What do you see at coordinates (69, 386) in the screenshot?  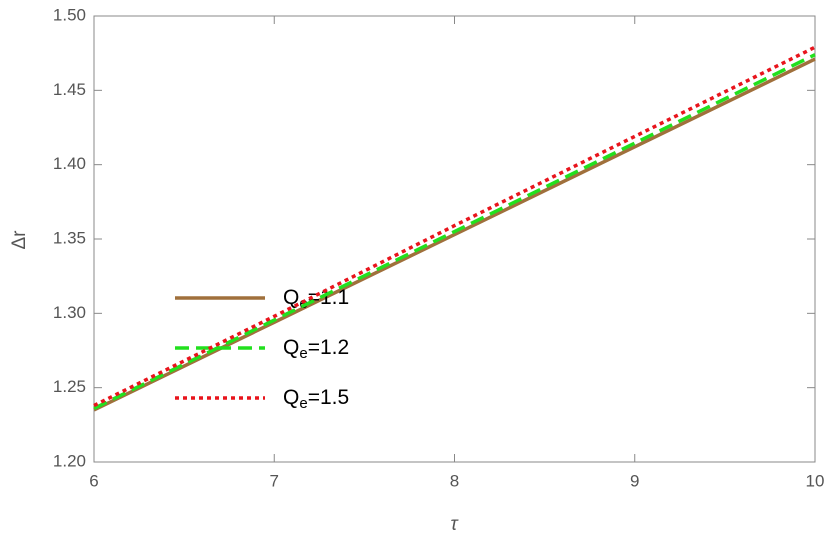 I see `y-tick-label: 1.25` at bounding box center [69, 386].